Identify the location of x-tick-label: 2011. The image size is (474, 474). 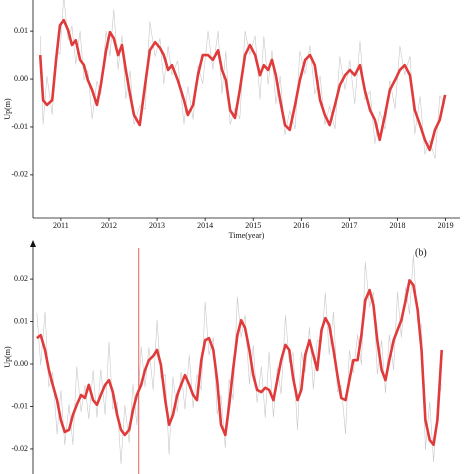
(61, 225).